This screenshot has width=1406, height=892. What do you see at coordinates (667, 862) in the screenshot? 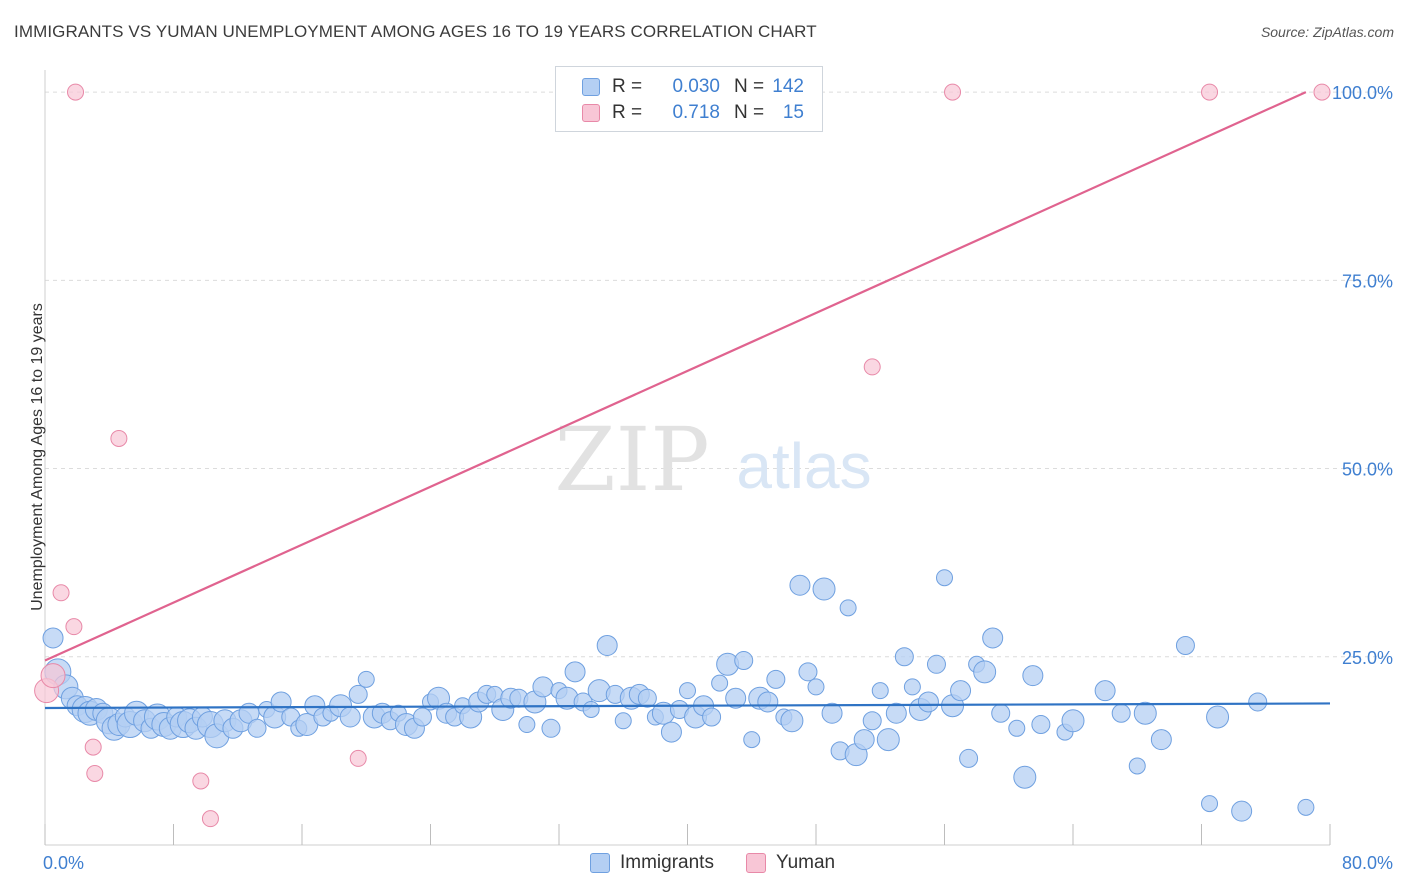
I see `series-label-immigrants: Immigrants` at bounding box center [667, 862].